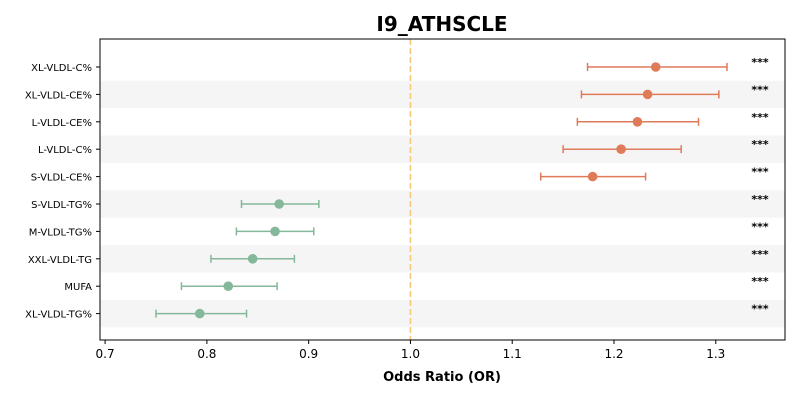 Image resolution: width=800 pixels, height=400 pixels. I want to click on x-axis: 0.7 0.8 0.9 1.0 1.1 1.2 1.3, so click(410, 350).